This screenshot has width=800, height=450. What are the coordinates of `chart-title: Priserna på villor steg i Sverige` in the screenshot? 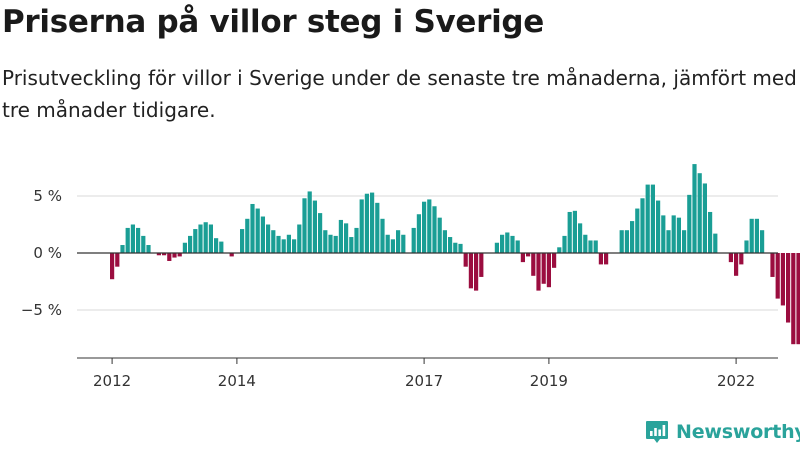 It's located at (273, 22).